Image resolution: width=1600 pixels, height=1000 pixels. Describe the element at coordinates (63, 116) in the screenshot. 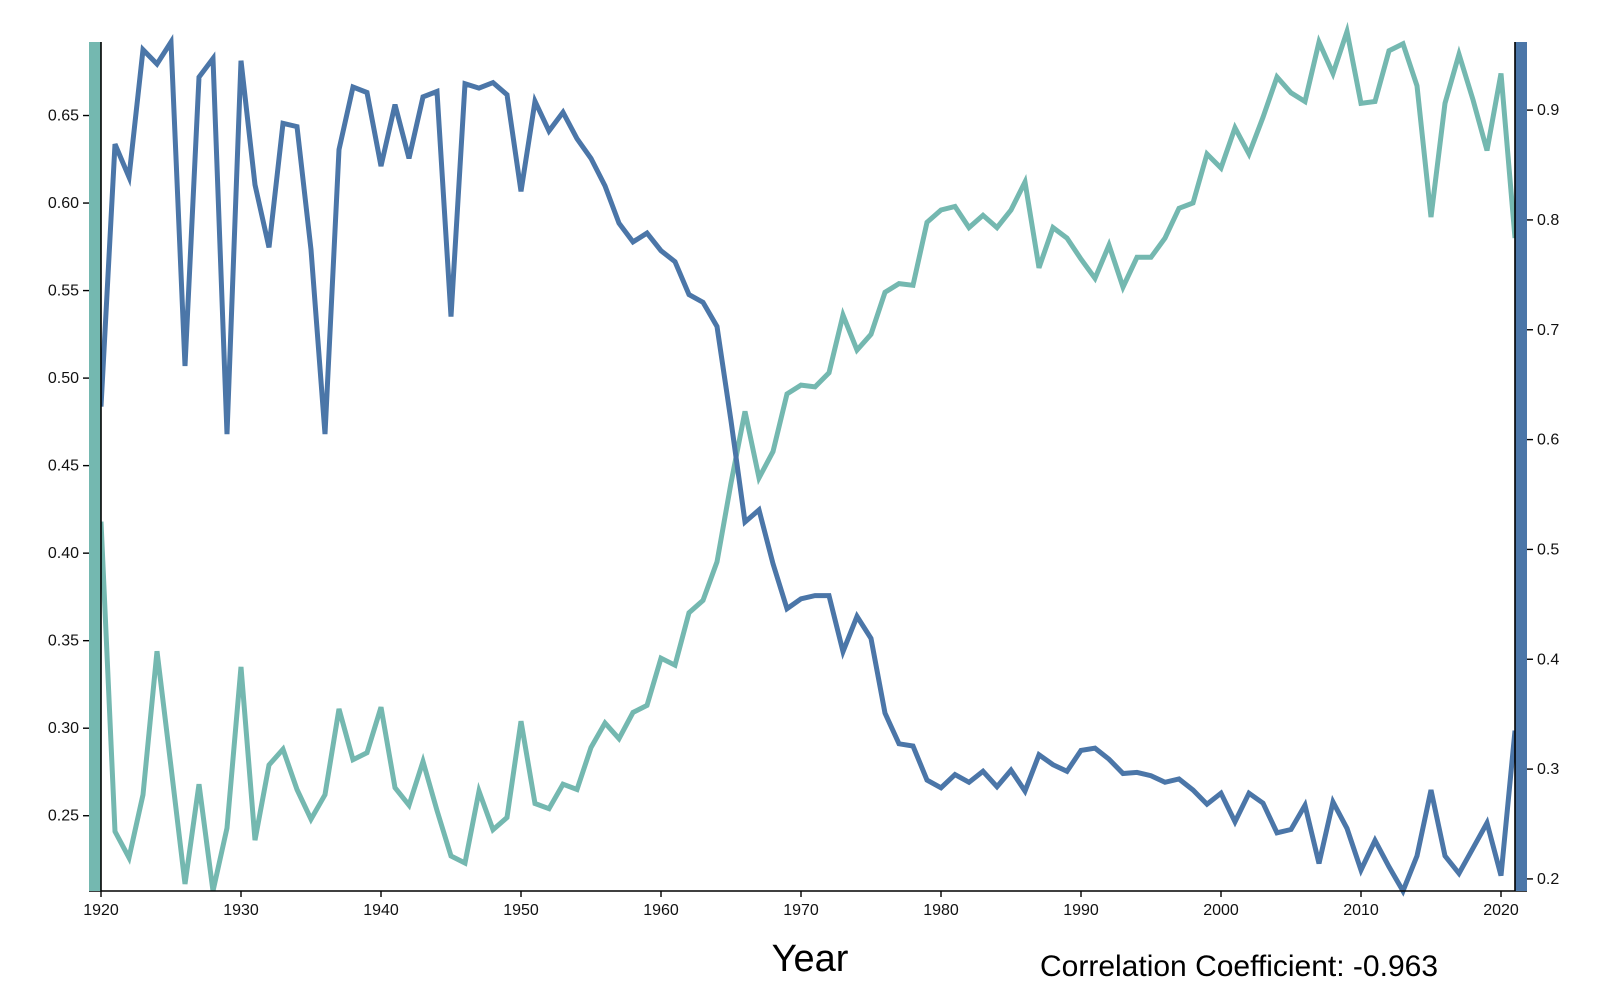

I see `left-y-tick-label: 0.65` at that location.